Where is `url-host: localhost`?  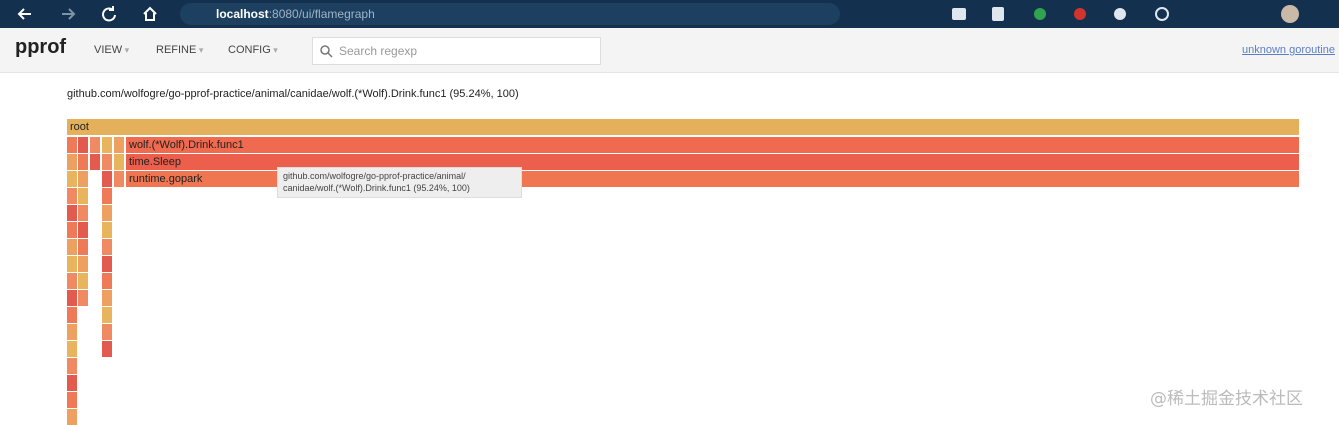
url-host: localhost is located at coordinates (242, 14).